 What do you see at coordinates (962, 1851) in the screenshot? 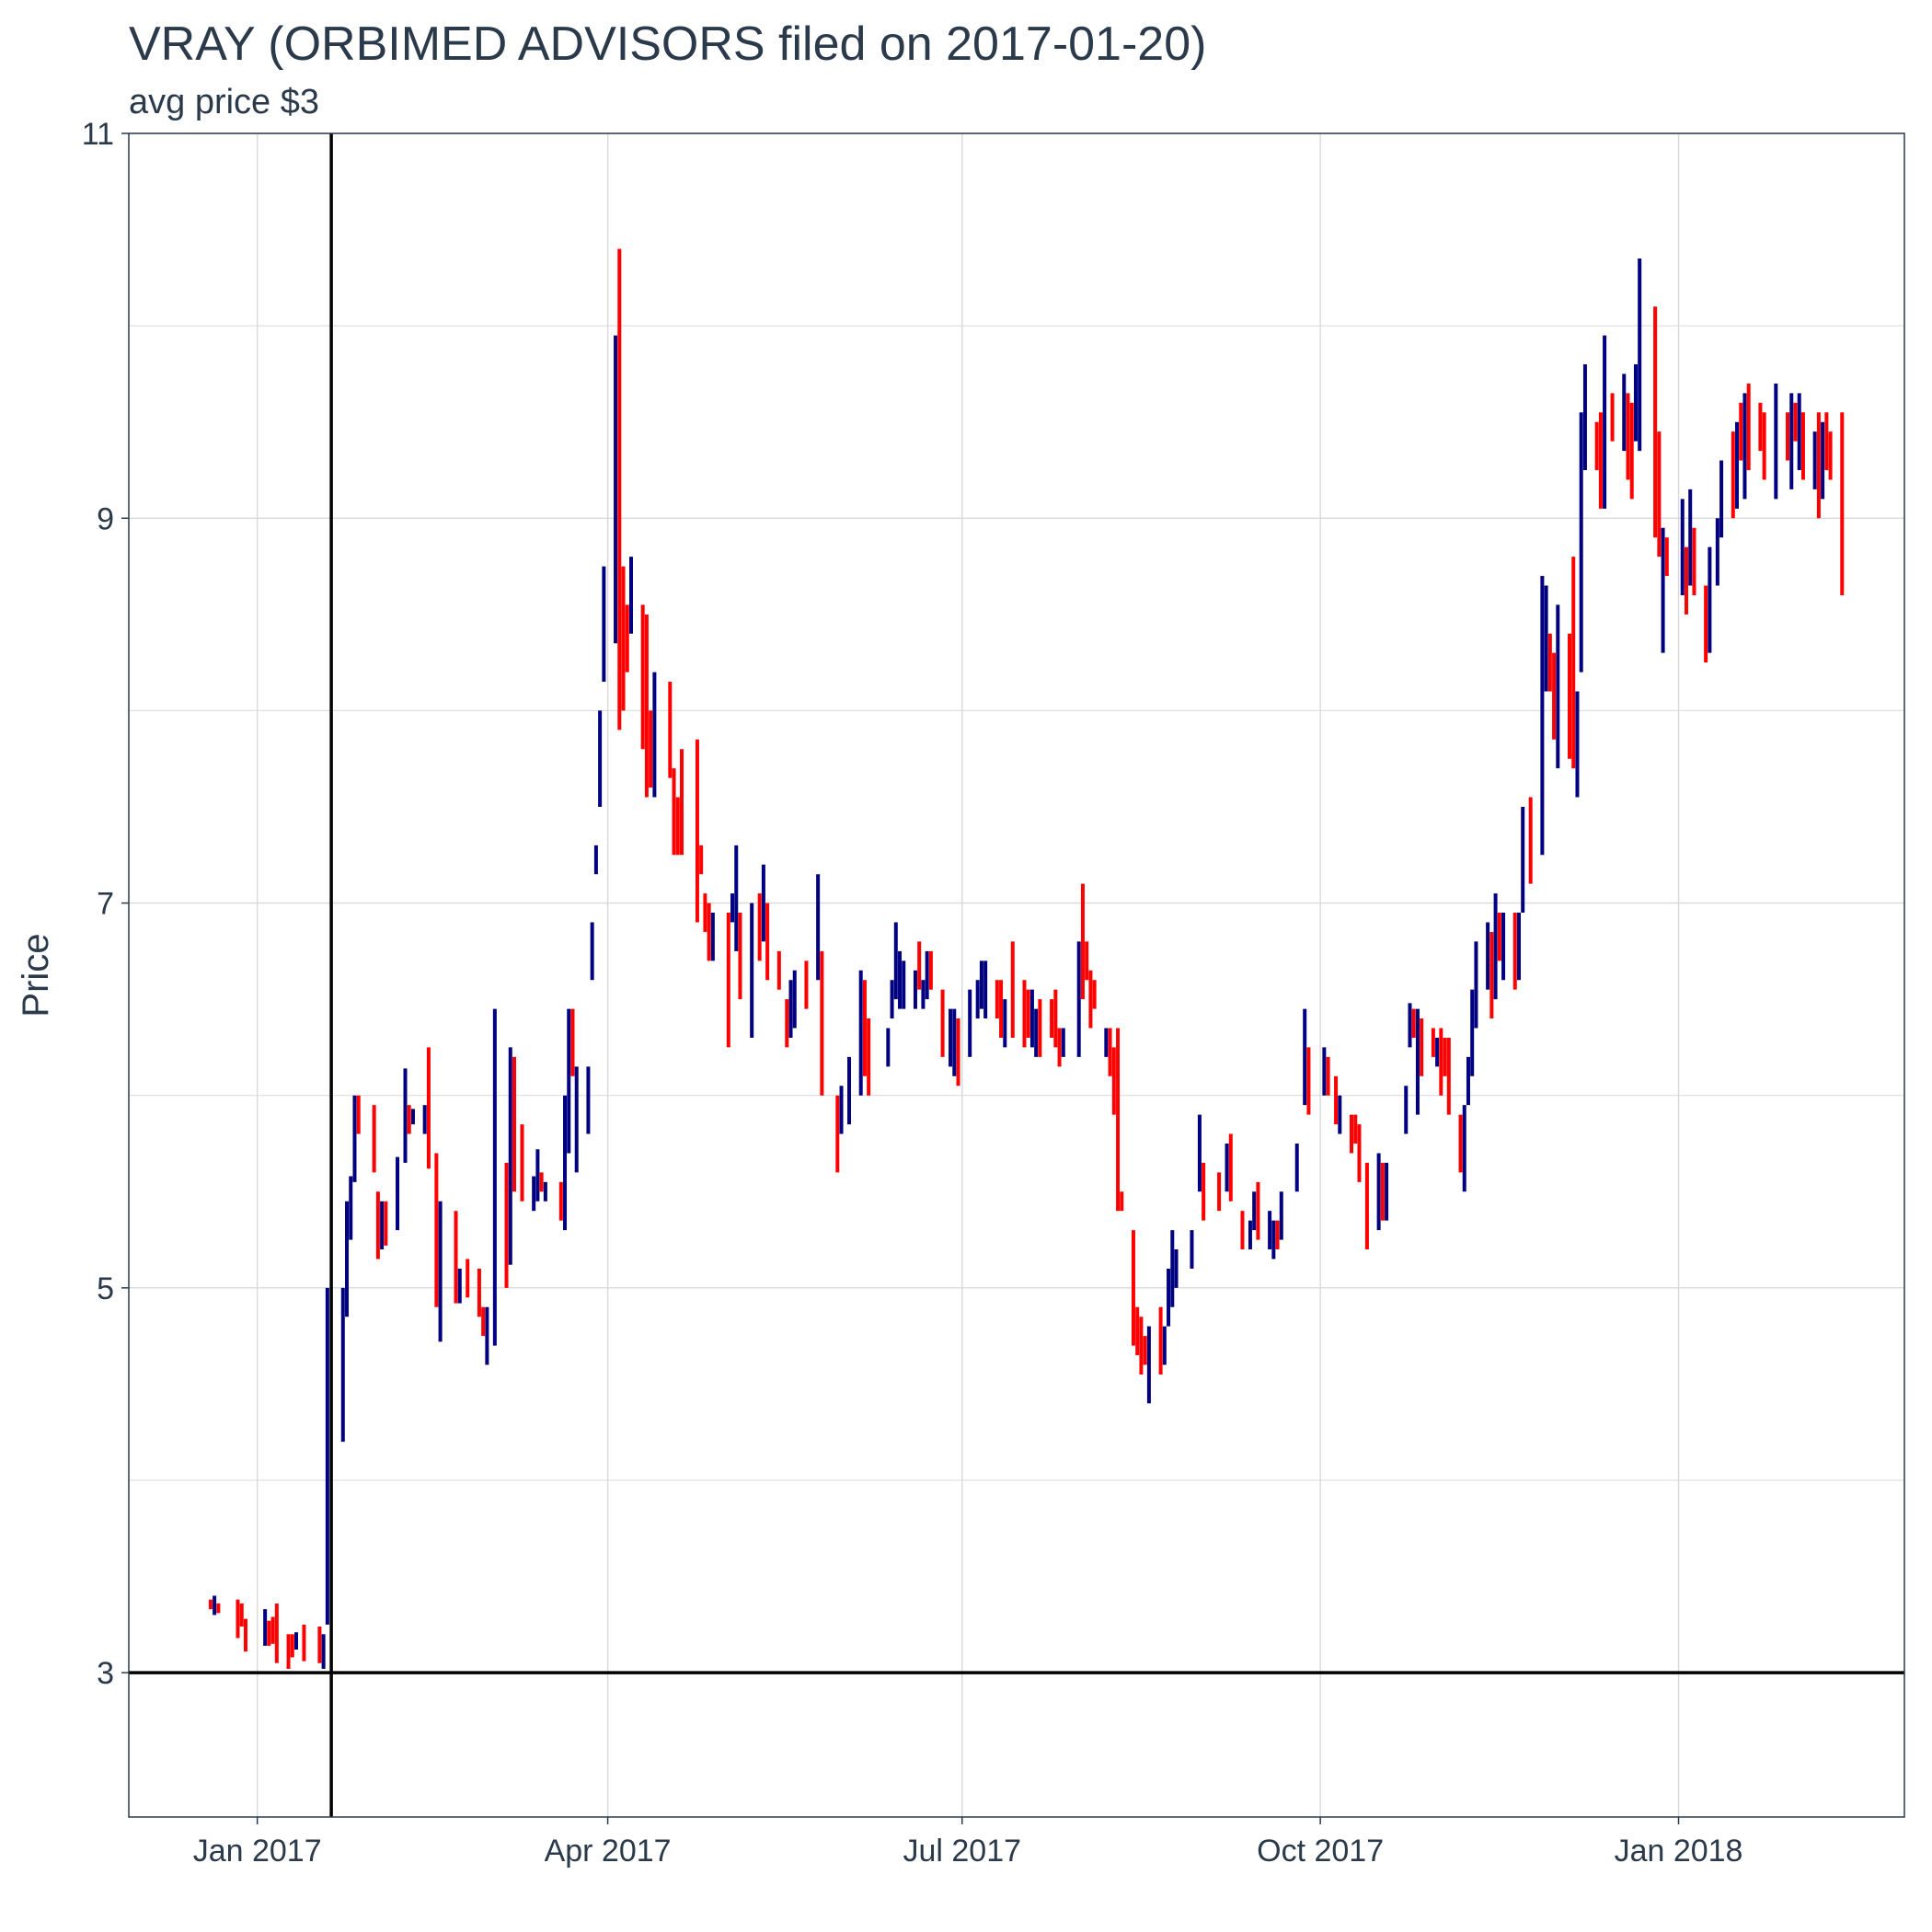
I see `x-tick-label: Jul 2017` at bounding box center [962, 1851].